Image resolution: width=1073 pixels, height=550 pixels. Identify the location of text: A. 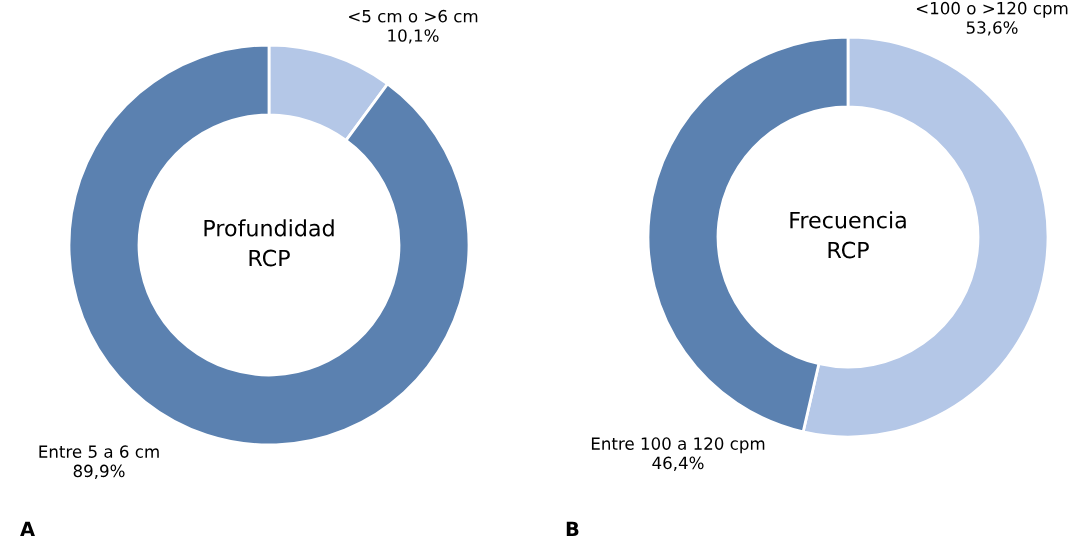
(27, 528).